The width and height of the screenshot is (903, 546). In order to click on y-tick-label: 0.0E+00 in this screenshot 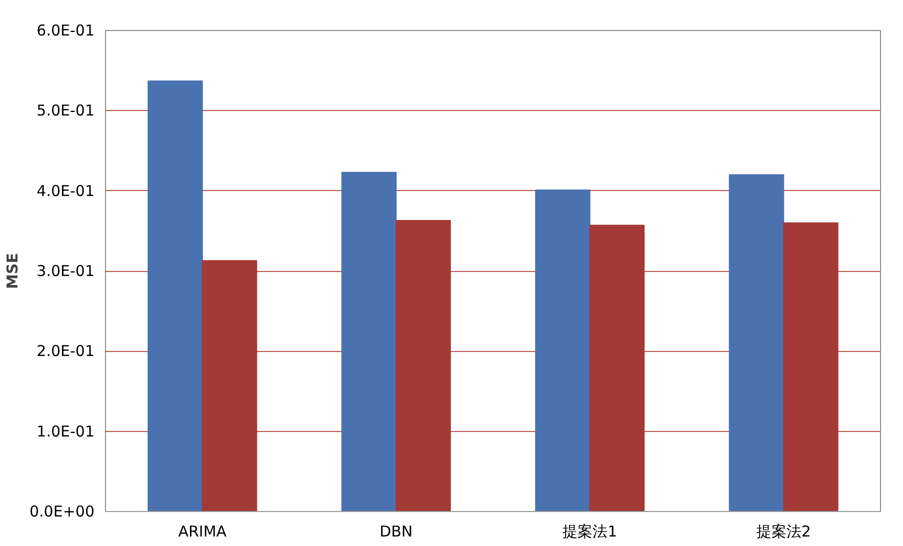, I will do `click(62, 511)`.